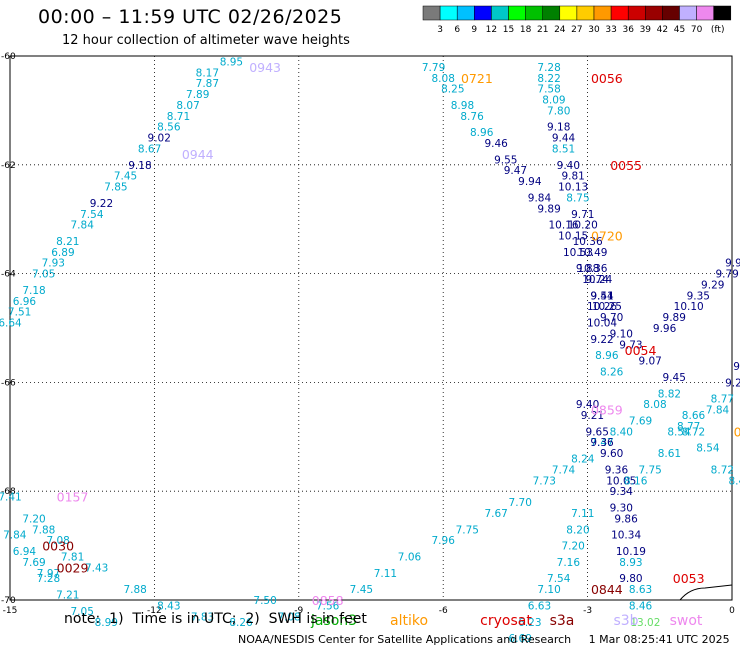 This screenshot has height=650, width=740. What do you see at coordinates (587, 269) in the screenshot?
I see `wave-height-point: 9.88` at bounding box center [587, 269].